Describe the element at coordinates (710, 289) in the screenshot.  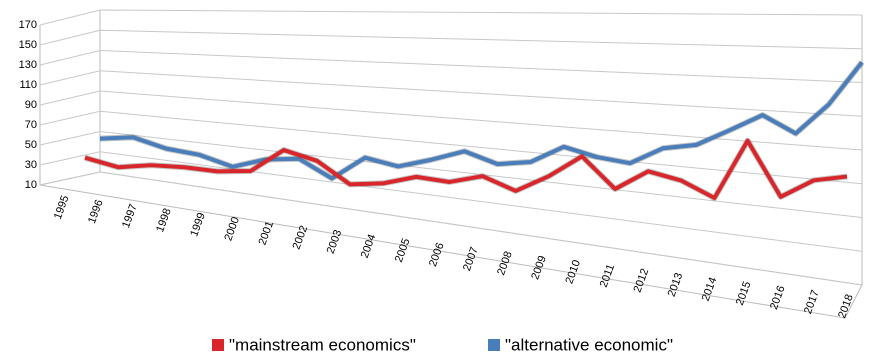
I see `x-tick-label: 2014` at that location.